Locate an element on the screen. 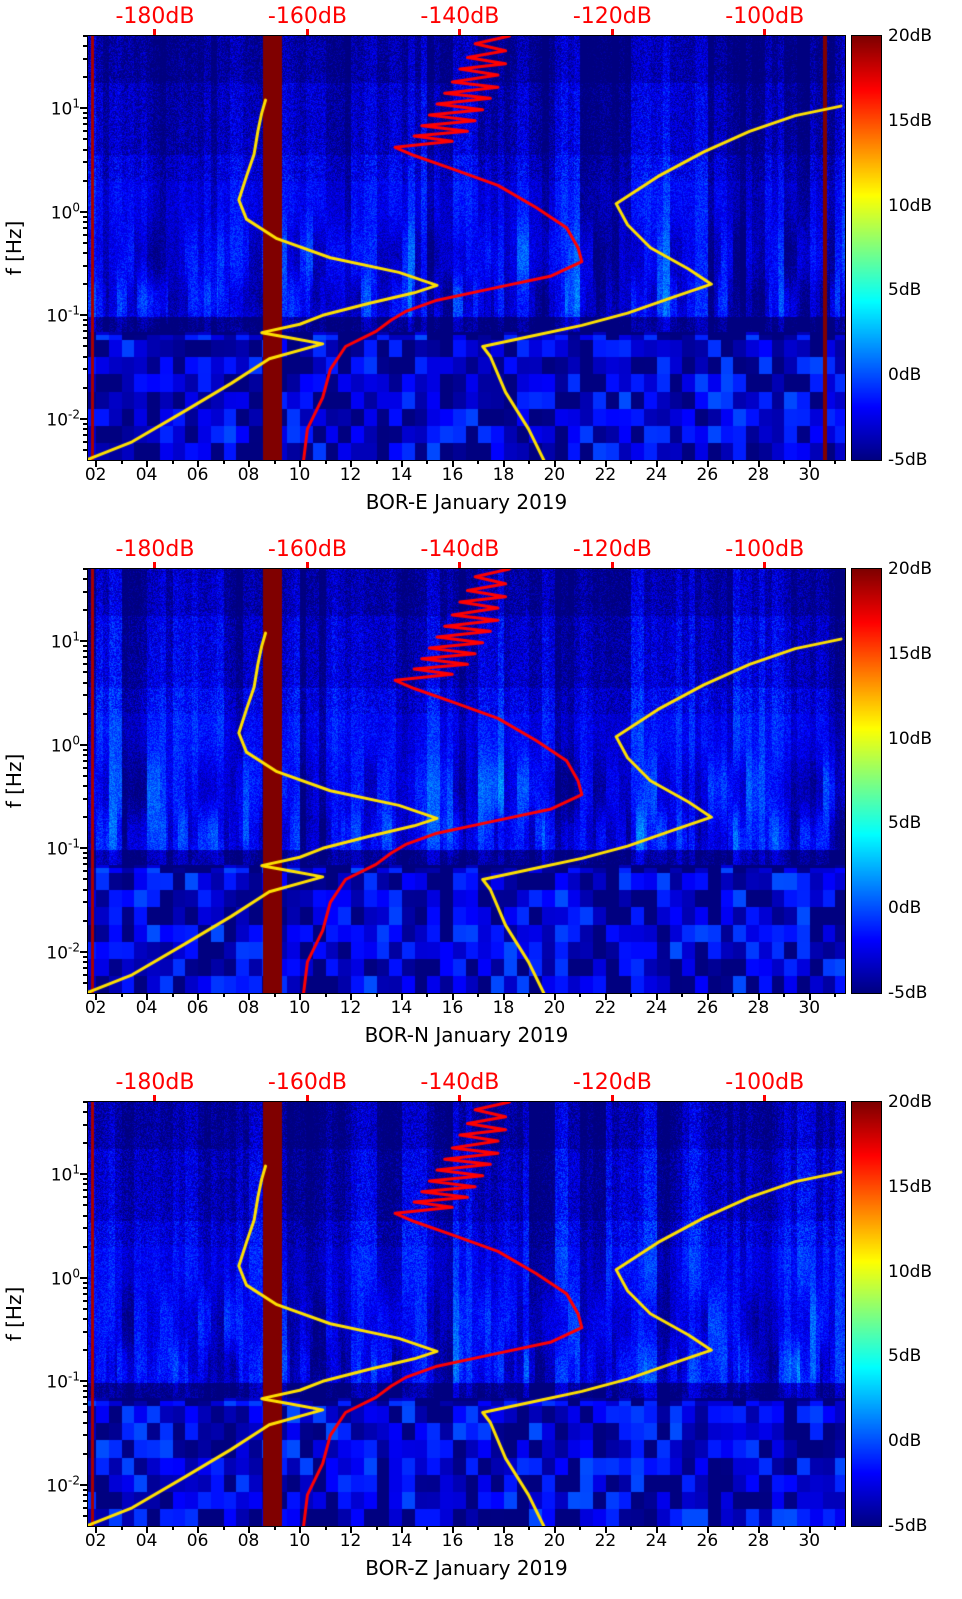 This screenshot has width=962, height=1599. x-tick-label: 22 is located at coordinates (605, 1541).